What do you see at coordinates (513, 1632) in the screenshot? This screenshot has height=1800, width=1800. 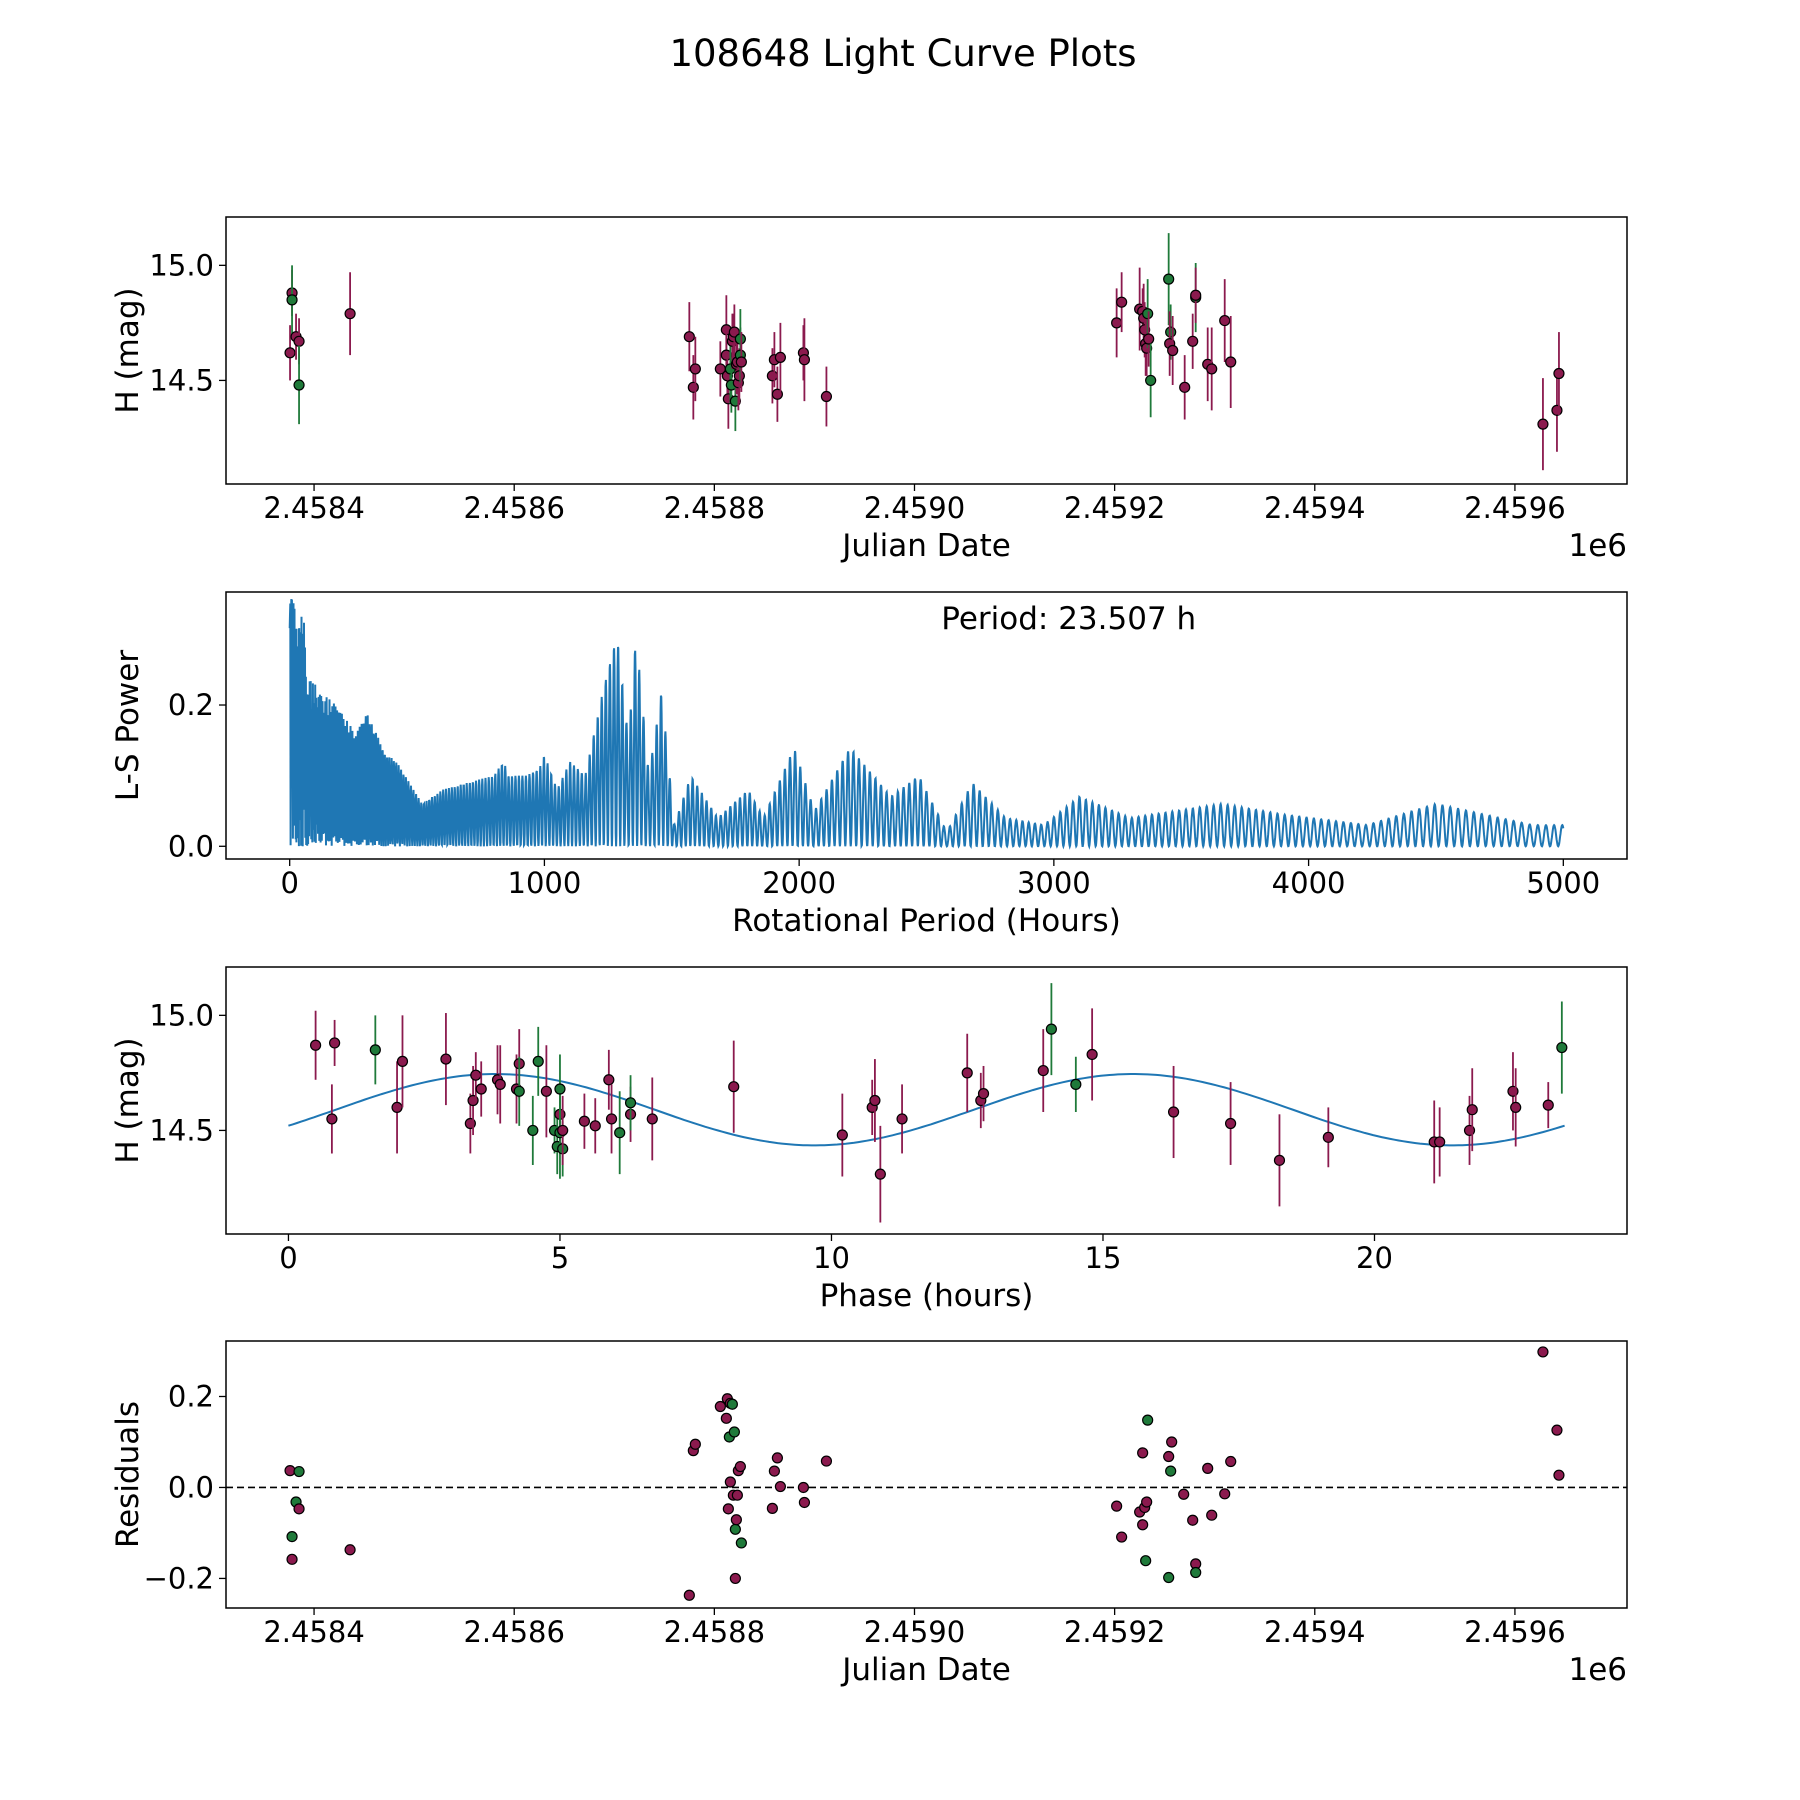 I see `x-tick-label: 2.4586` at bounding box center [513, 1632].